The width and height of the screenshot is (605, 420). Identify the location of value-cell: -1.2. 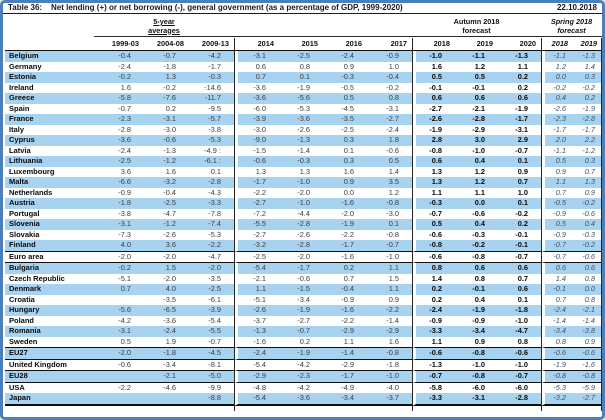
(166, 224).